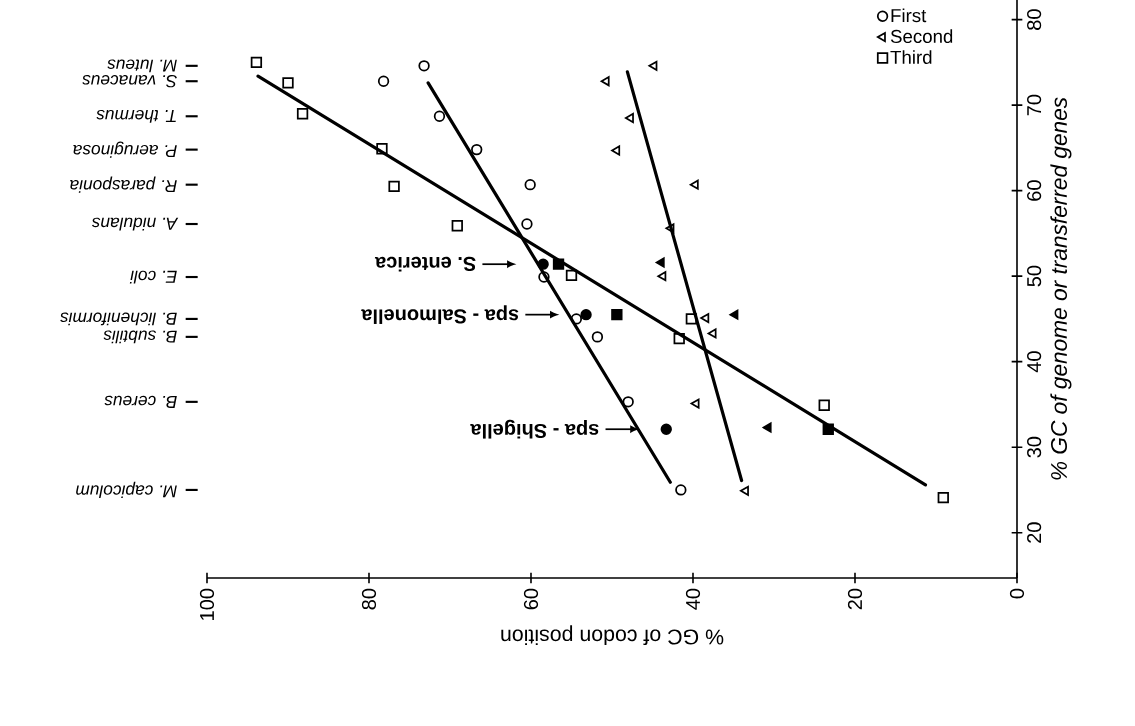  Describe the element at coordinates (534, 429) in the screenshot. I see `annotation: spa - Shigella` at that location.